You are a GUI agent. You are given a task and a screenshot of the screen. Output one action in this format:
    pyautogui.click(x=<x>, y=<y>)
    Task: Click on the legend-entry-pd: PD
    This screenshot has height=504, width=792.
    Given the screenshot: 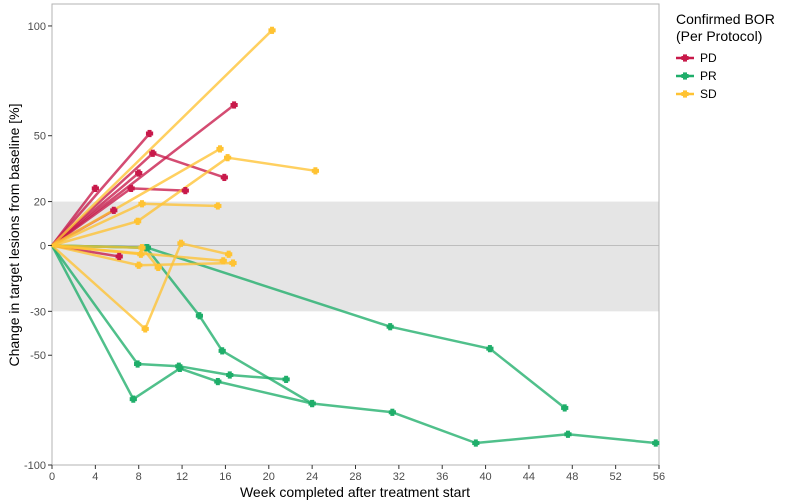 What is the action you would take?
    pyautogui.click(x=696, y=58)
    